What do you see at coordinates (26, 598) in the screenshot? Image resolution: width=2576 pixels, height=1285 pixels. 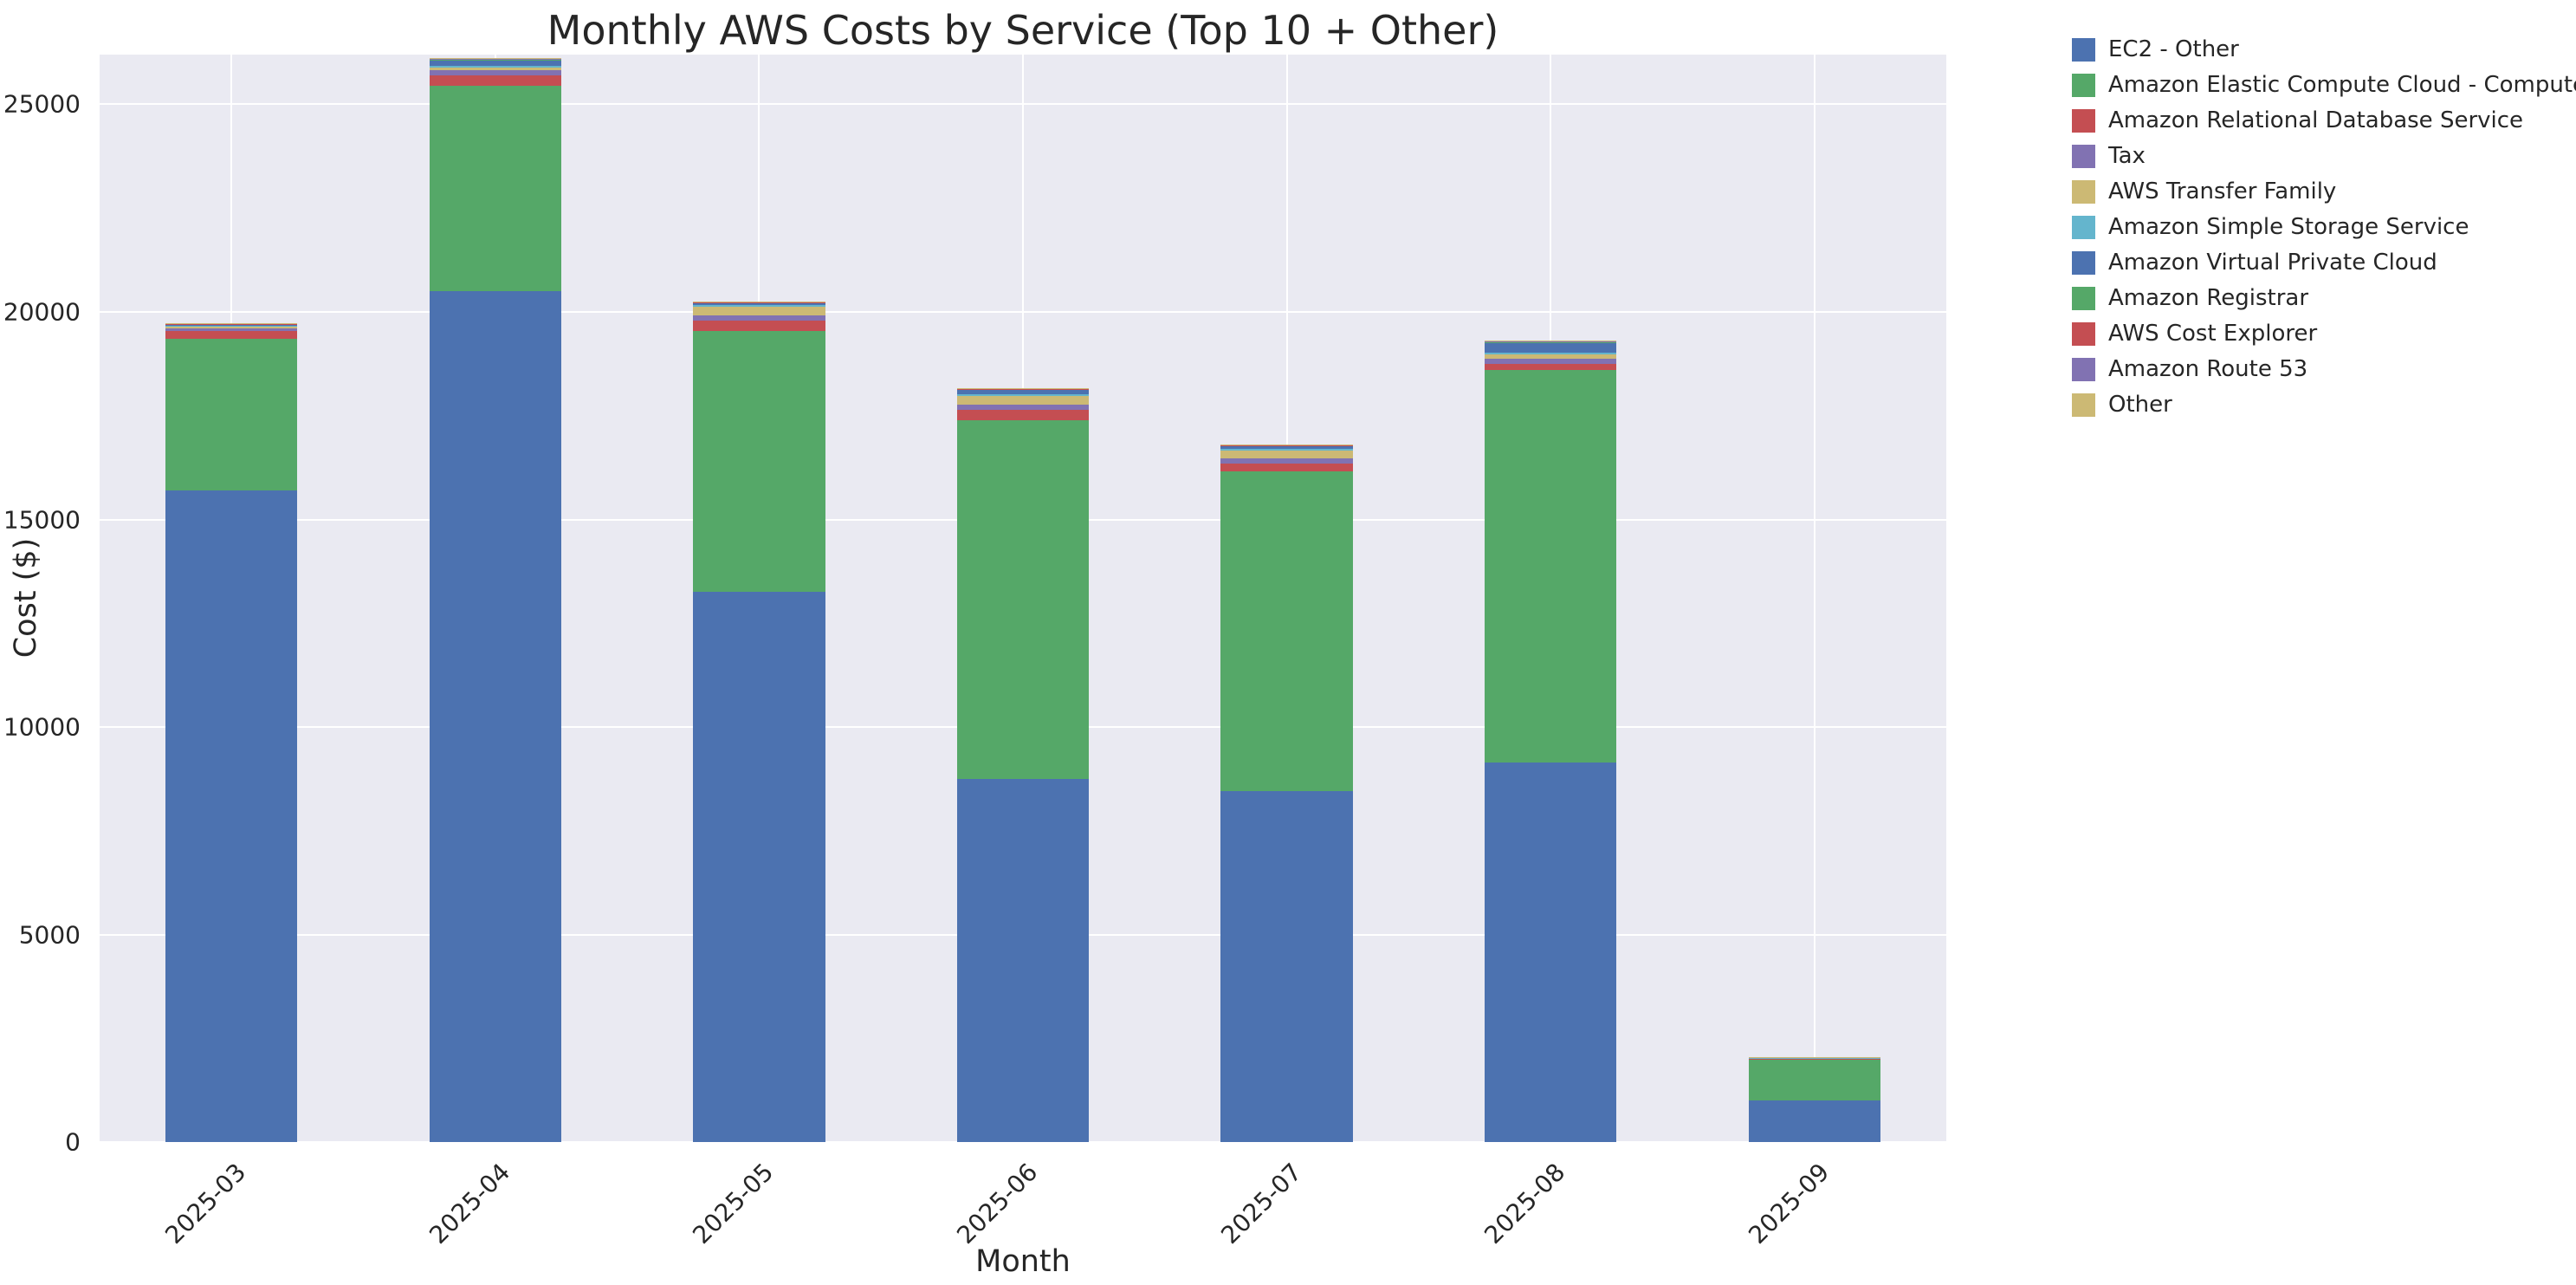 I see `y-axis-label: Cost ($)` at bounding box center [26, 598].